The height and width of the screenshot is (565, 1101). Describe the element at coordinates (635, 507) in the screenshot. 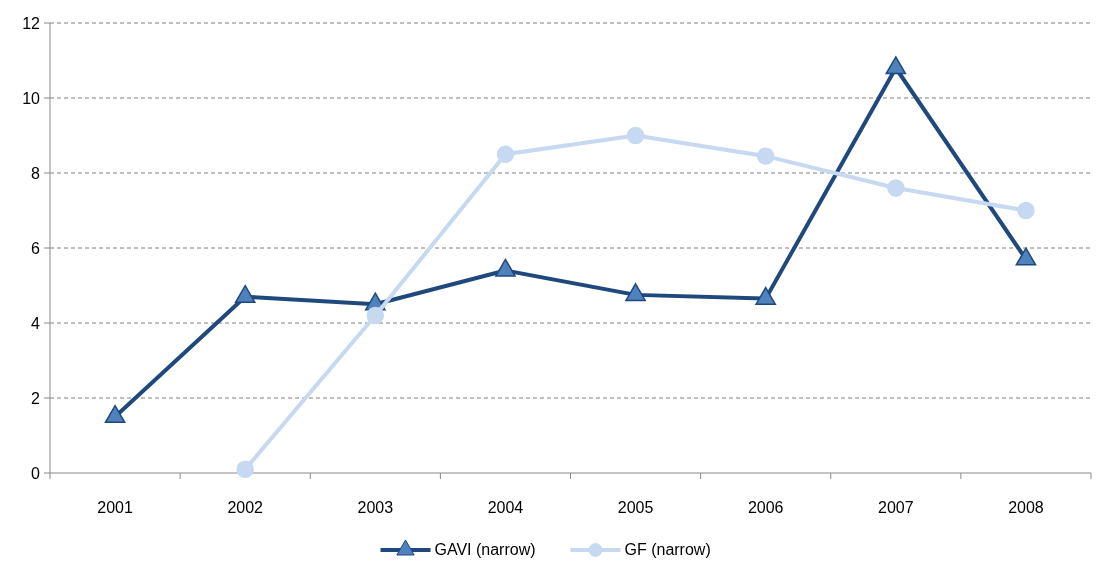

I see `x-tick-label: 2005` at that location.